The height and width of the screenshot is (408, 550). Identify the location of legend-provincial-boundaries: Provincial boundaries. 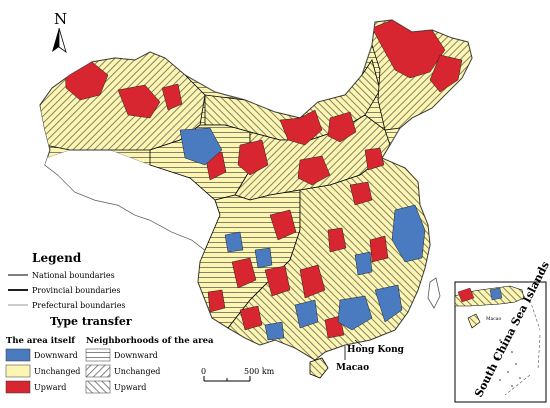
(76, 290).